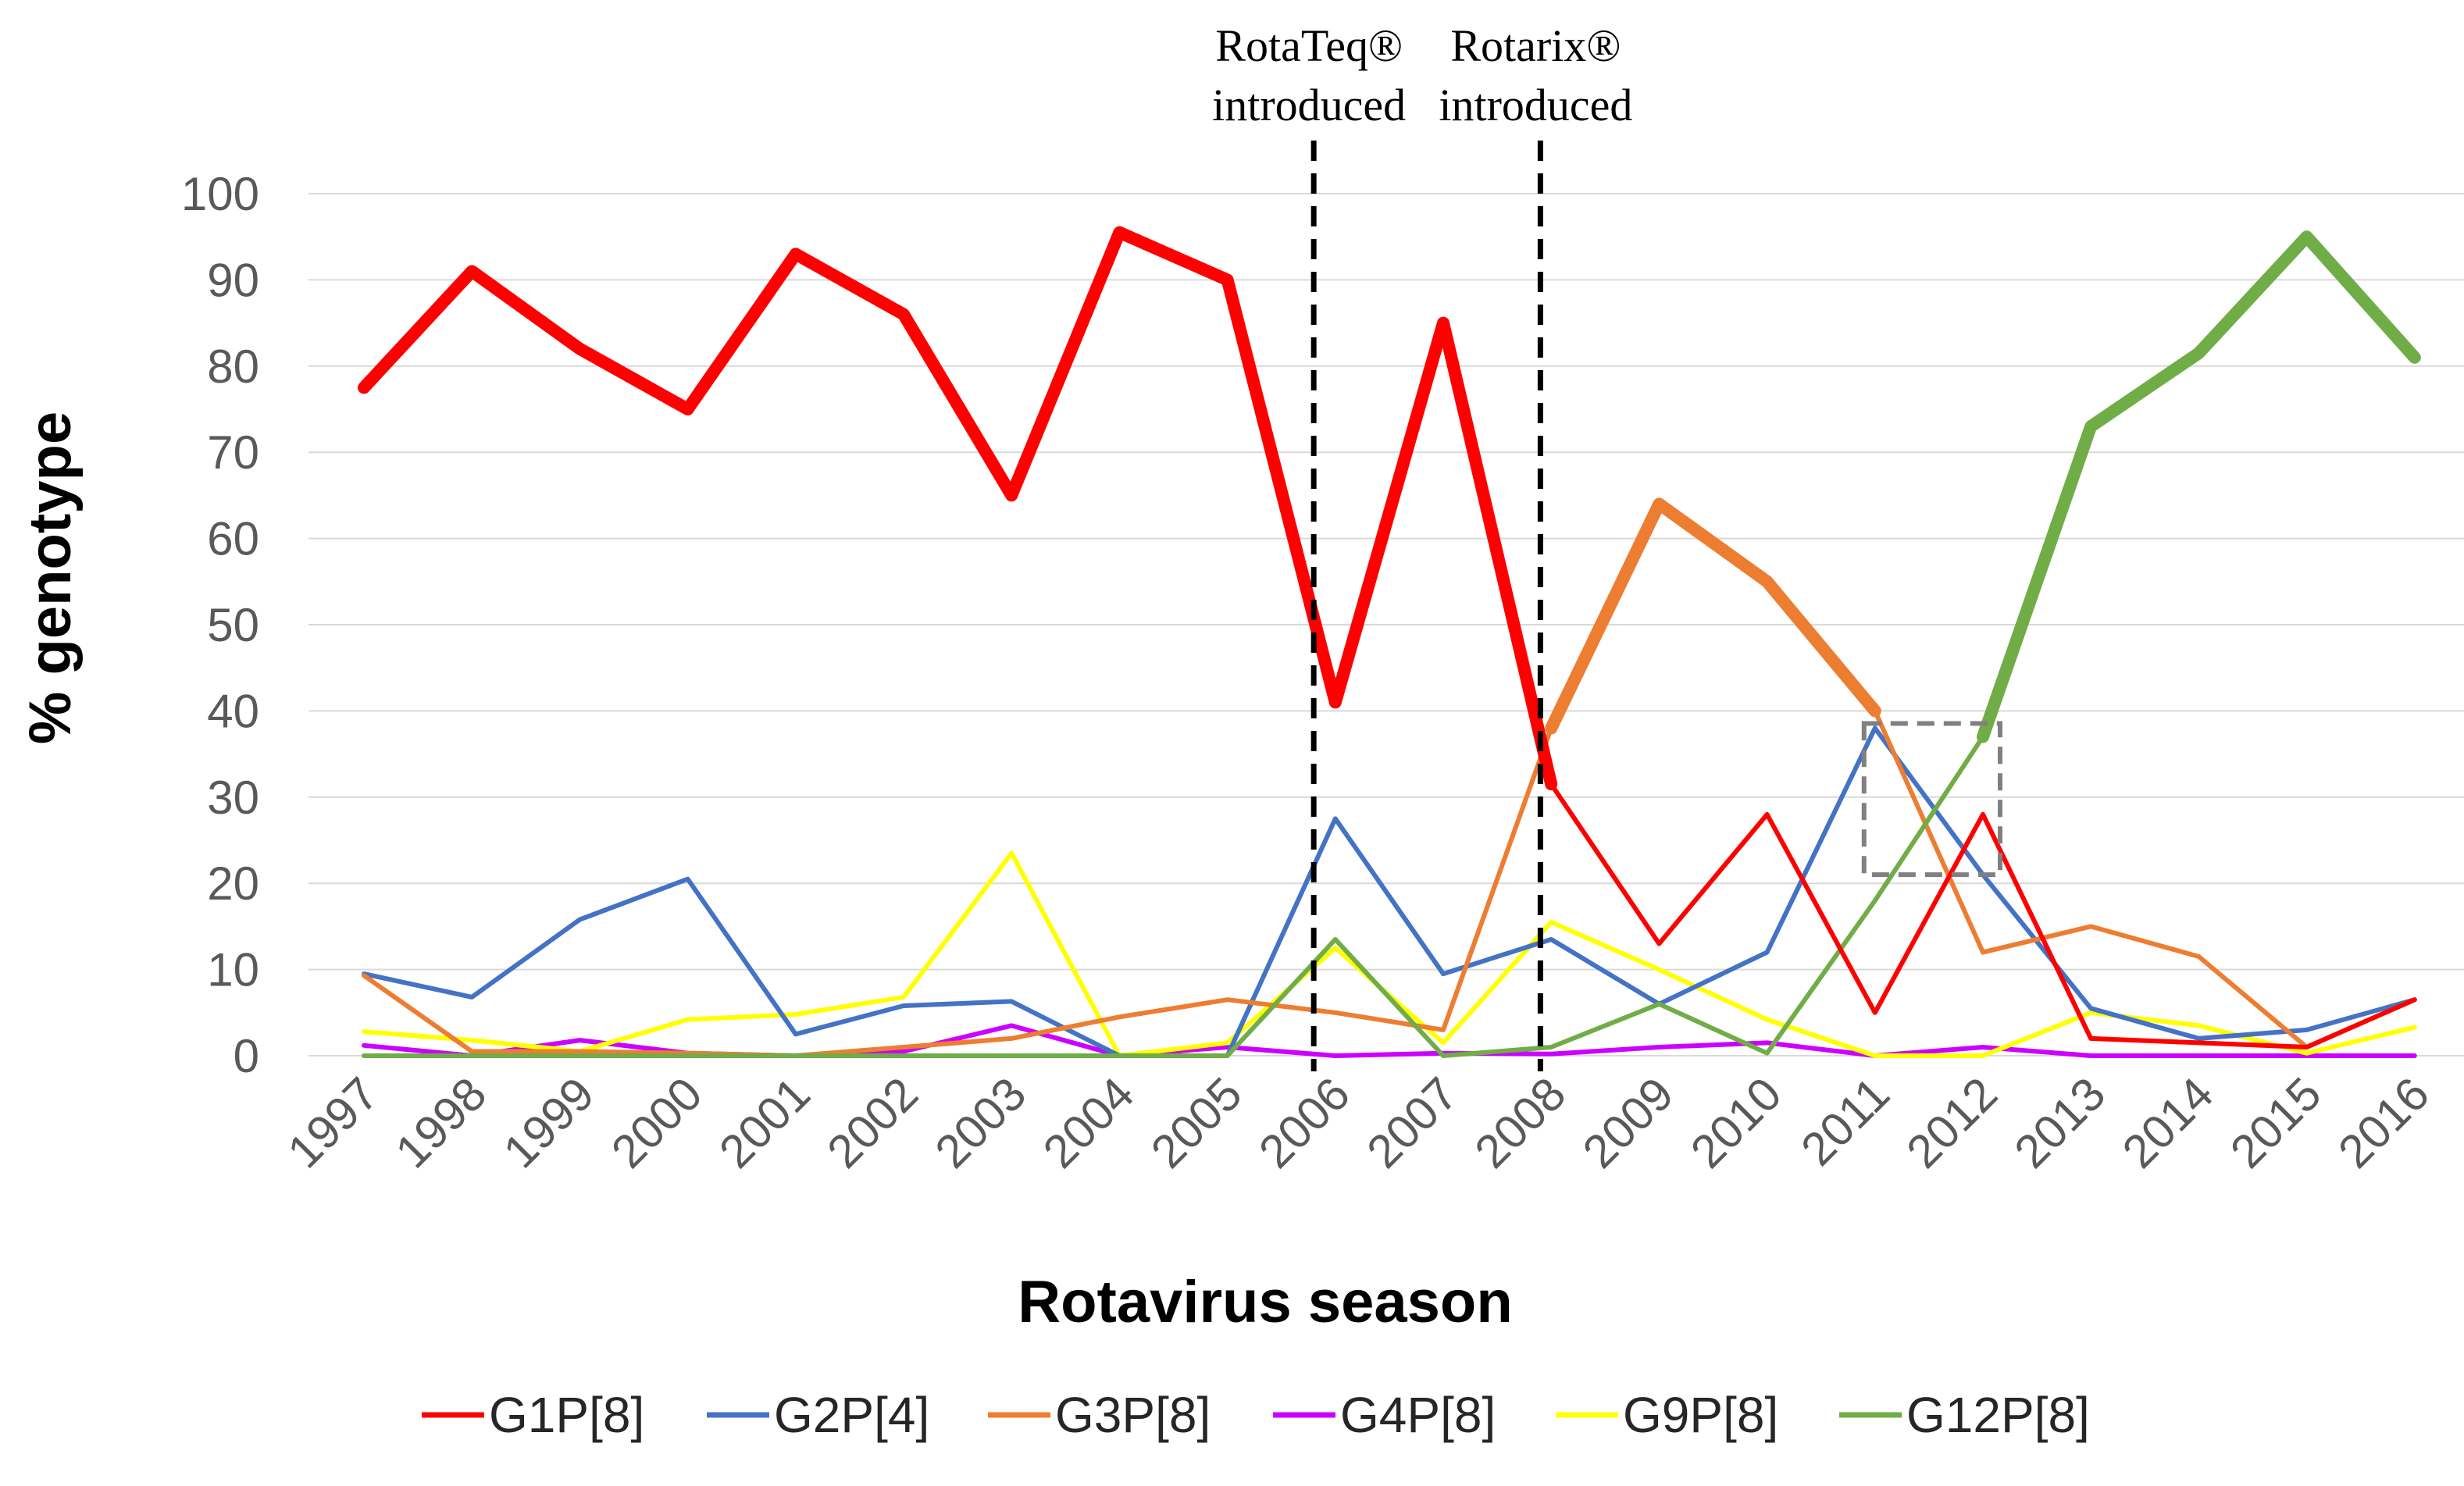 Image resolution: width=2464 pixels, height=1486 pixels. I want to click on legend-label: G12P[8], so click(1998, 1415).